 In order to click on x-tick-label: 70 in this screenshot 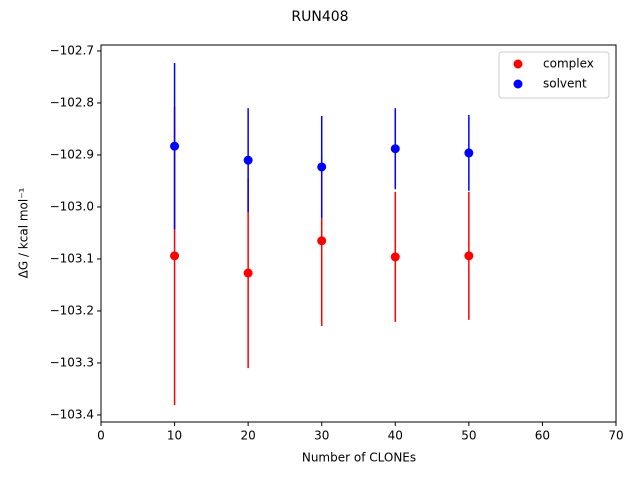, I will do `click(615, 436)`.